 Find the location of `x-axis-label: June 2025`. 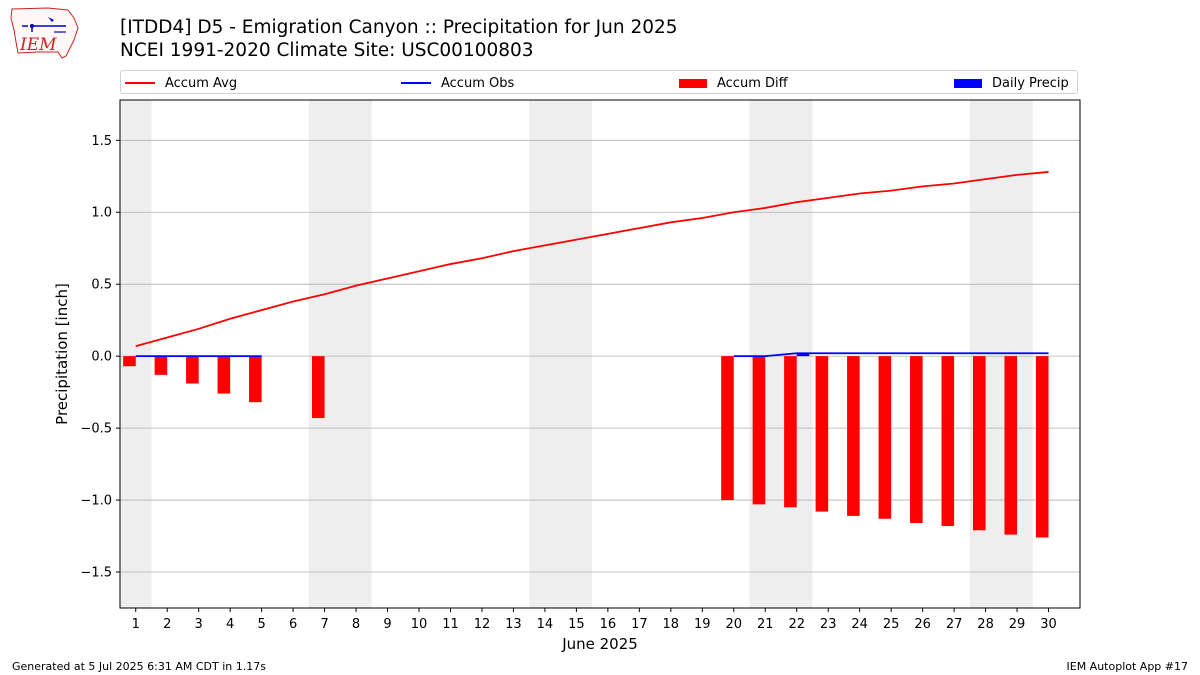

x-axis-label: June 2025 is located at coordinates (599, 644).